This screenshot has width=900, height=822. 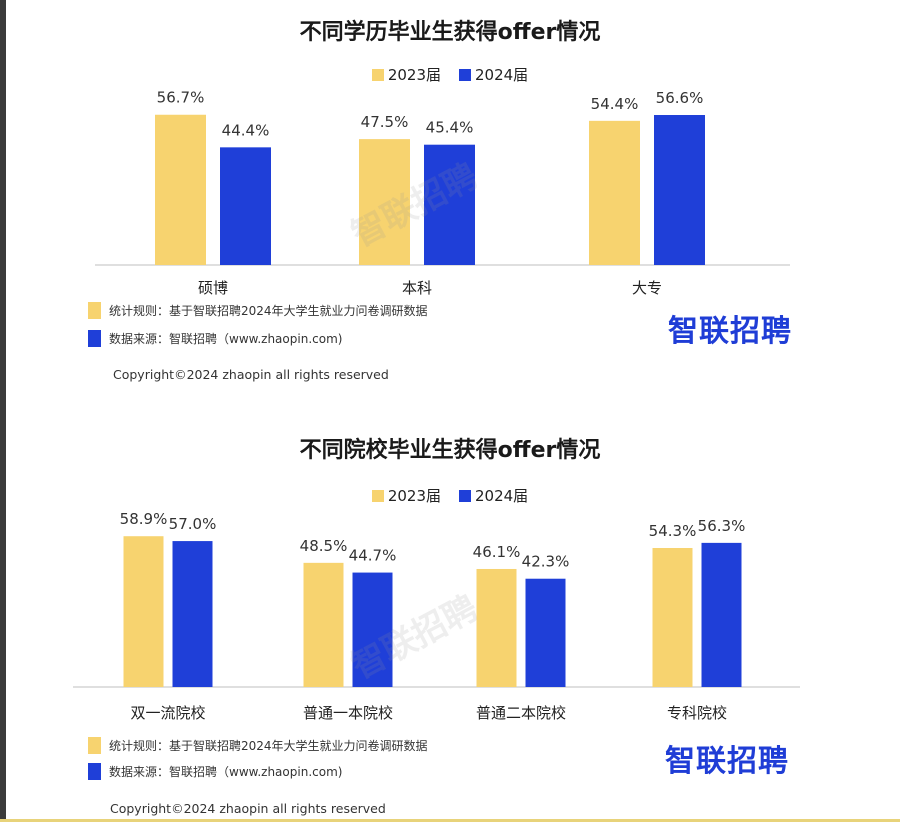 What do you see at coordinates (450, 820) in the screenshot?
I see `bottom-frame-edge` at bounding box center [450, 820].